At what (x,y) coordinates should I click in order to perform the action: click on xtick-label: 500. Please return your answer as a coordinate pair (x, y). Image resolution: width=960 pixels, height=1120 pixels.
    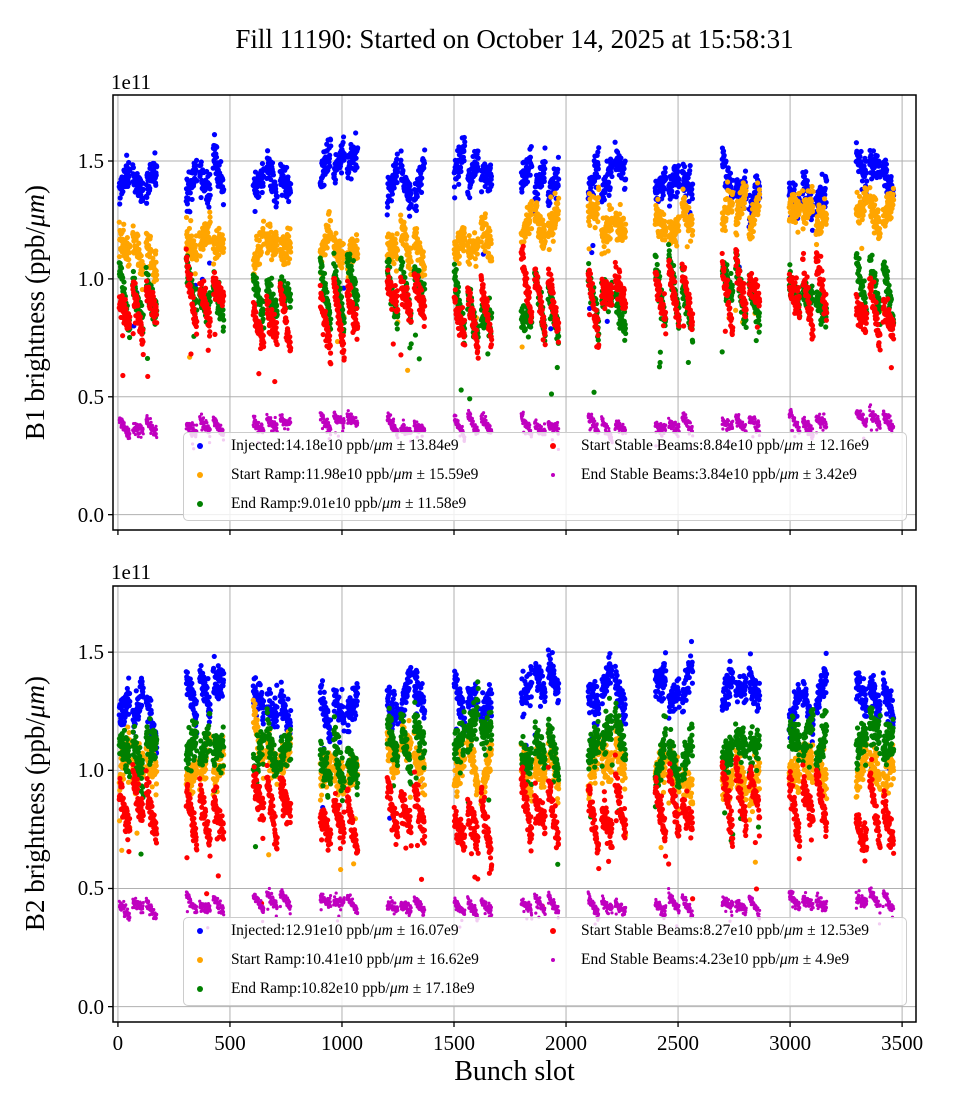
    Looking at the image, I should click on (230, 1043).